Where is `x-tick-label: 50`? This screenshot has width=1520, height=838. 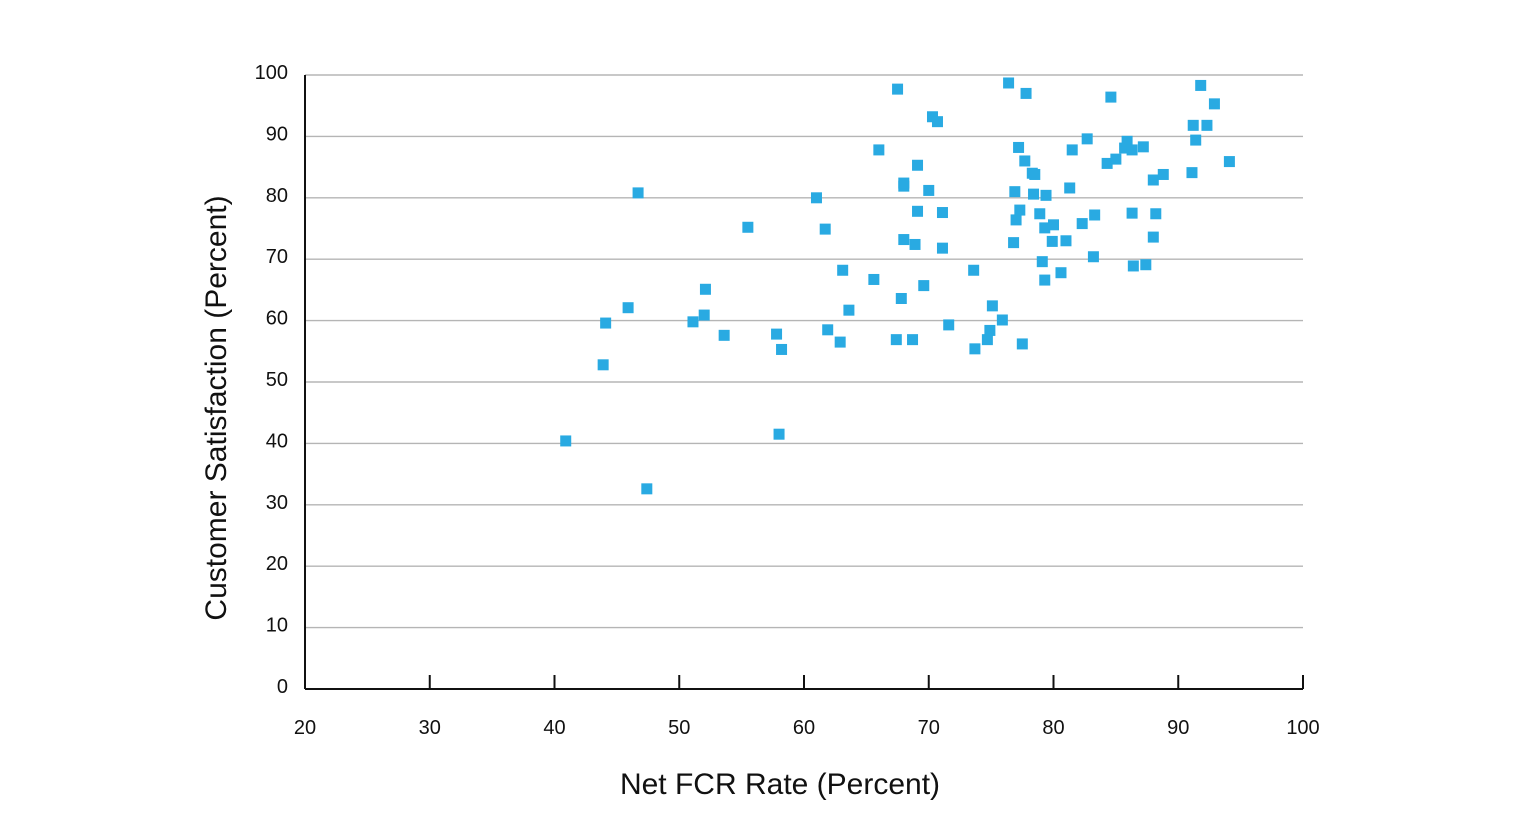
x-tick-label: 50 is located at coordinates (679, 728).